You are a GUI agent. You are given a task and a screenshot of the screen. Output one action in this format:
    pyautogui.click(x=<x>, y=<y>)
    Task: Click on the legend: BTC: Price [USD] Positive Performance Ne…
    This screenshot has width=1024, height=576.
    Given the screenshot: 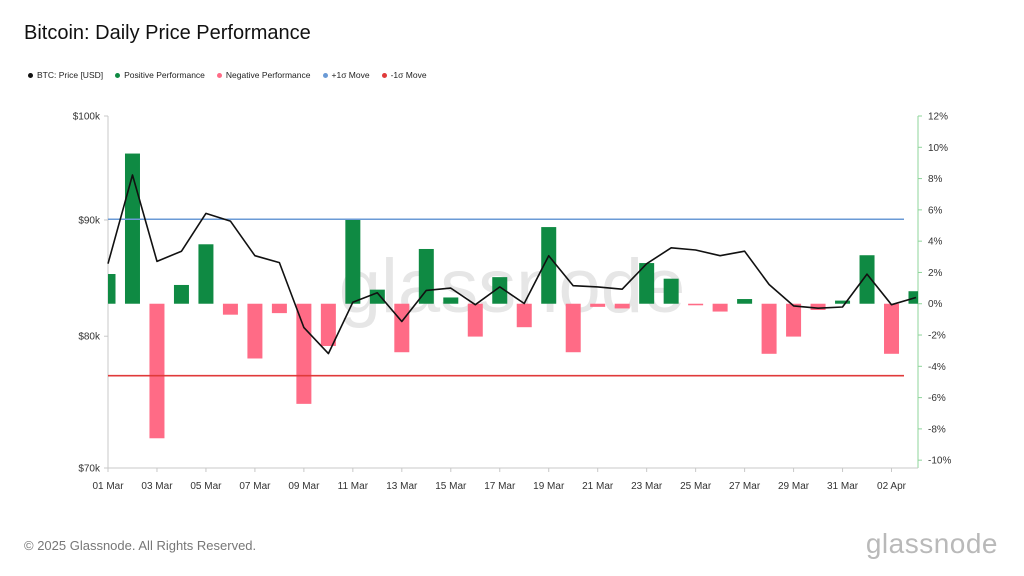 What is the action you would take?
    pyautogui.click(x=227, y=75)
    